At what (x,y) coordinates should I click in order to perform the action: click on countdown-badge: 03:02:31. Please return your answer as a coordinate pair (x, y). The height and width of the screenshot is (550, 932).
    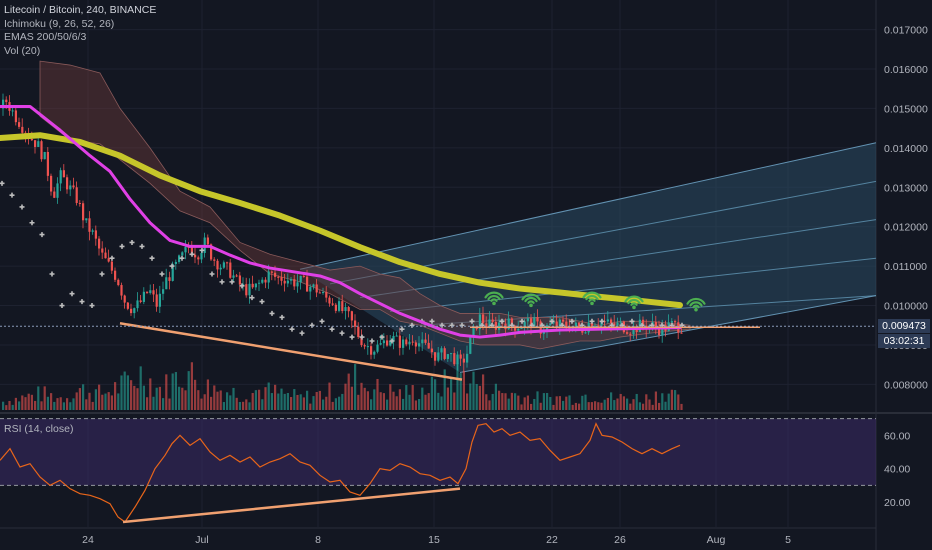
    Looking at the image, I should click on (904, 341).